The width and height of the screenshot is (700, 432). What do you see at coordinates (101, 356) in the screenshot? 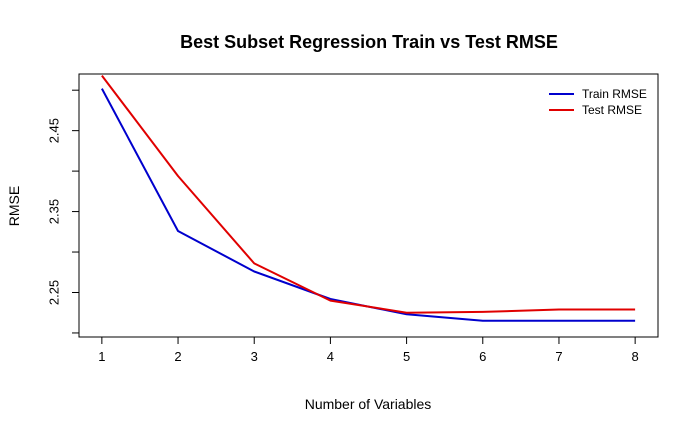
I see `x-tick-label: 1` at bounding box center [101, 356].